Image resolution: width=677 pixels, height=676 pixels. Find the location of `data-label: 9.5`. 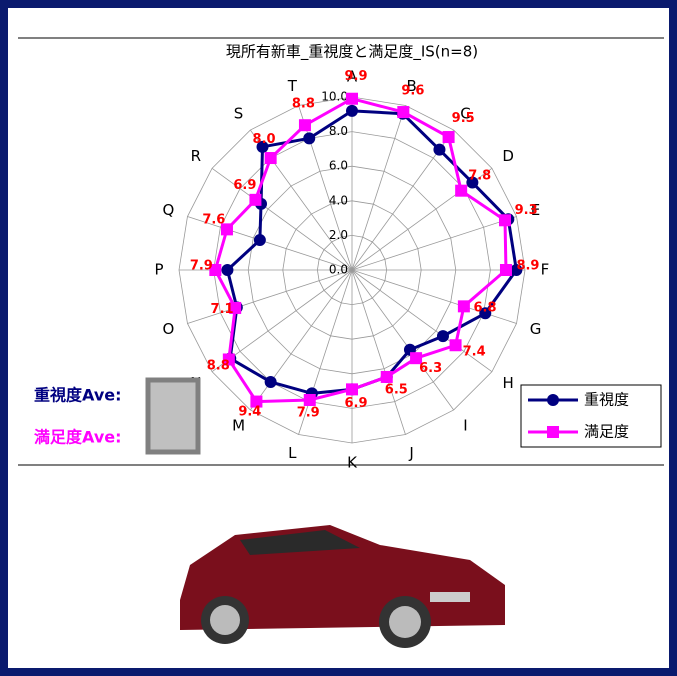

data-label: 9.5 is located at coordinates (463, 118).